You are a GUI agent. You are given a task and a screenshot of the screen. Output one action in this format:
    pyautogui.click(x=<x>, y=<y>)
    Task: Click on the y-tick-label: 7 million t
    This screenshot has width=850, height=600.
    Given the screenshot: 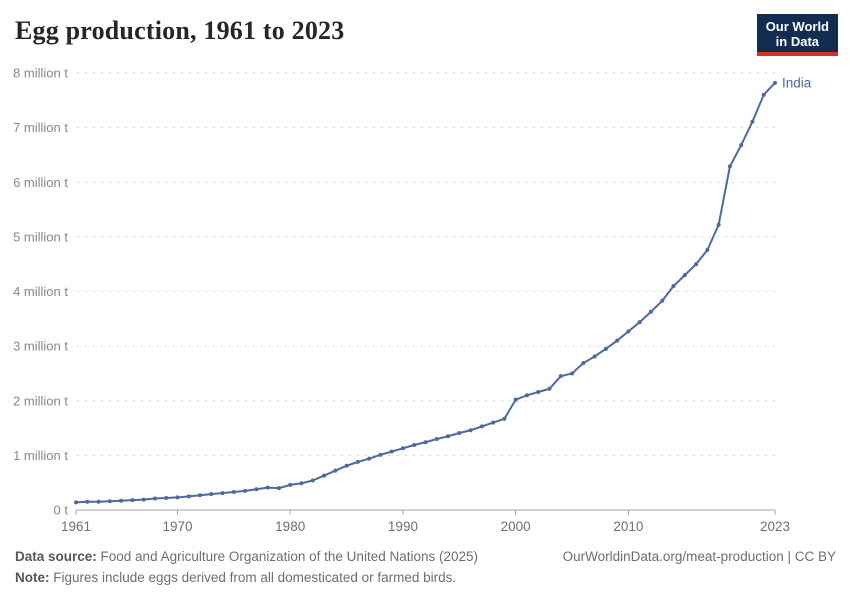 What is the action you would take?
    pyautogui.click(x=40, y=127)
    